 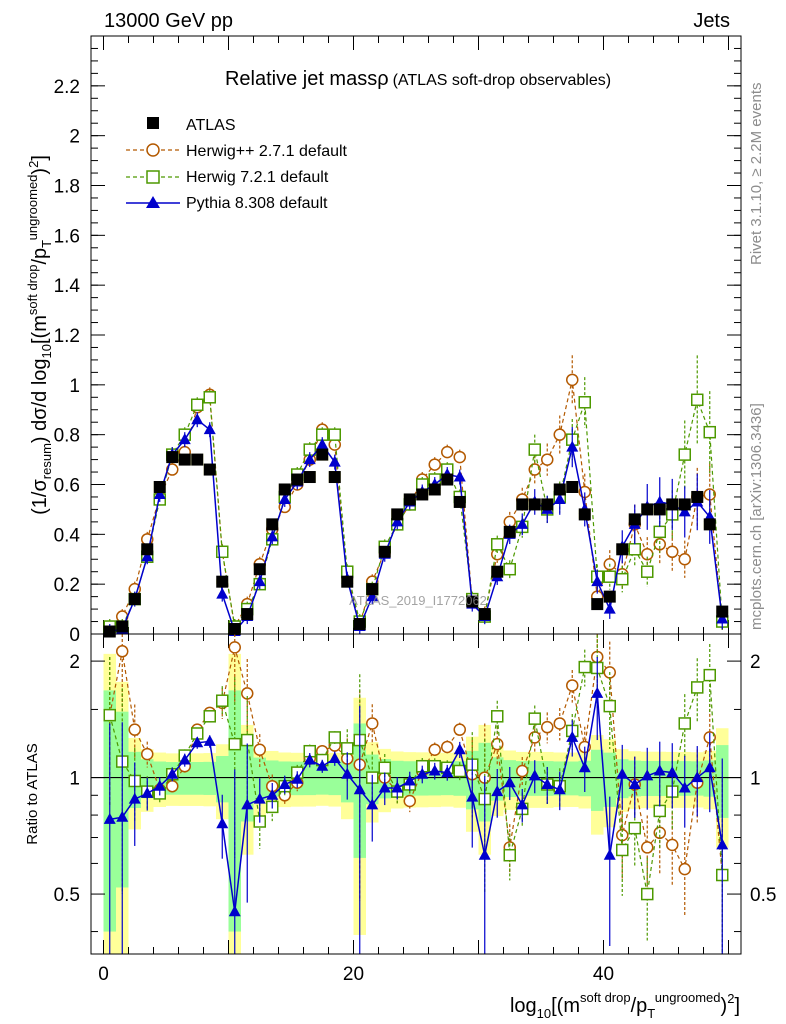 I want to click on legend-marker-atlas, so click(x=153, y=123).